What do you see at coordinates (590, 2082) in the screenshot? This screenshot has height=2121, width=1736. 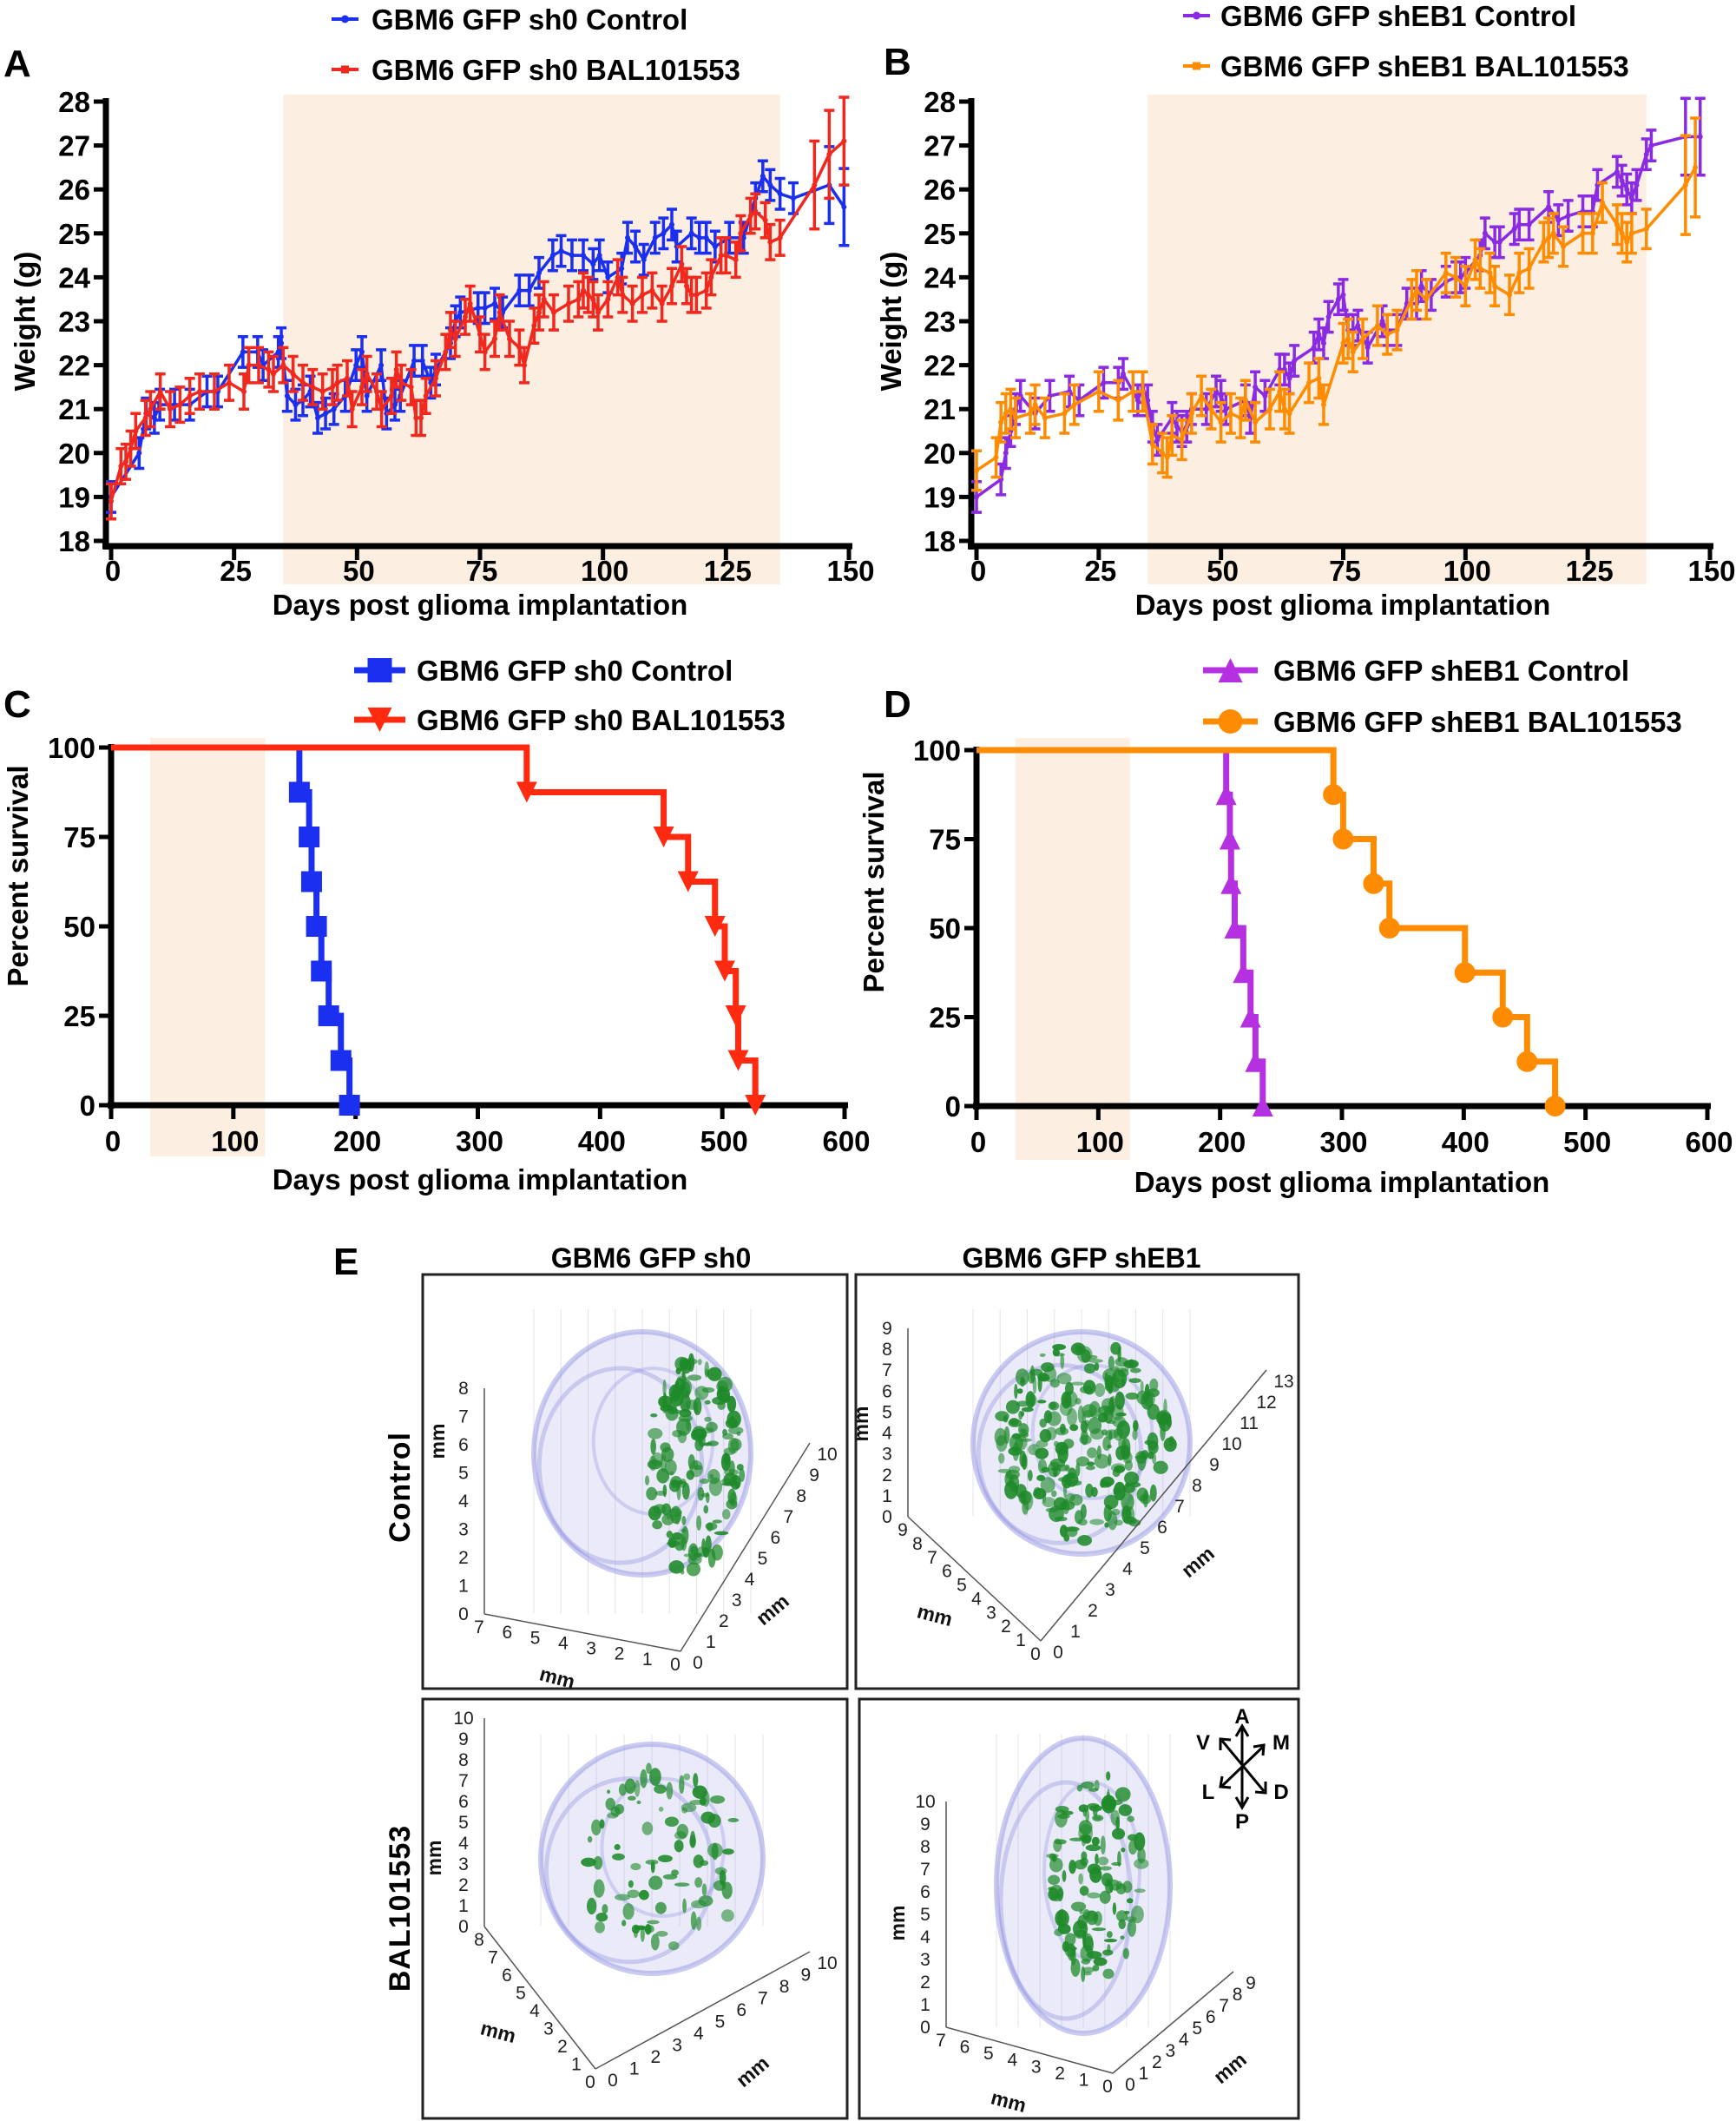 I see `left-axis-tick-label: 0` at bounding box center [590, 2082].